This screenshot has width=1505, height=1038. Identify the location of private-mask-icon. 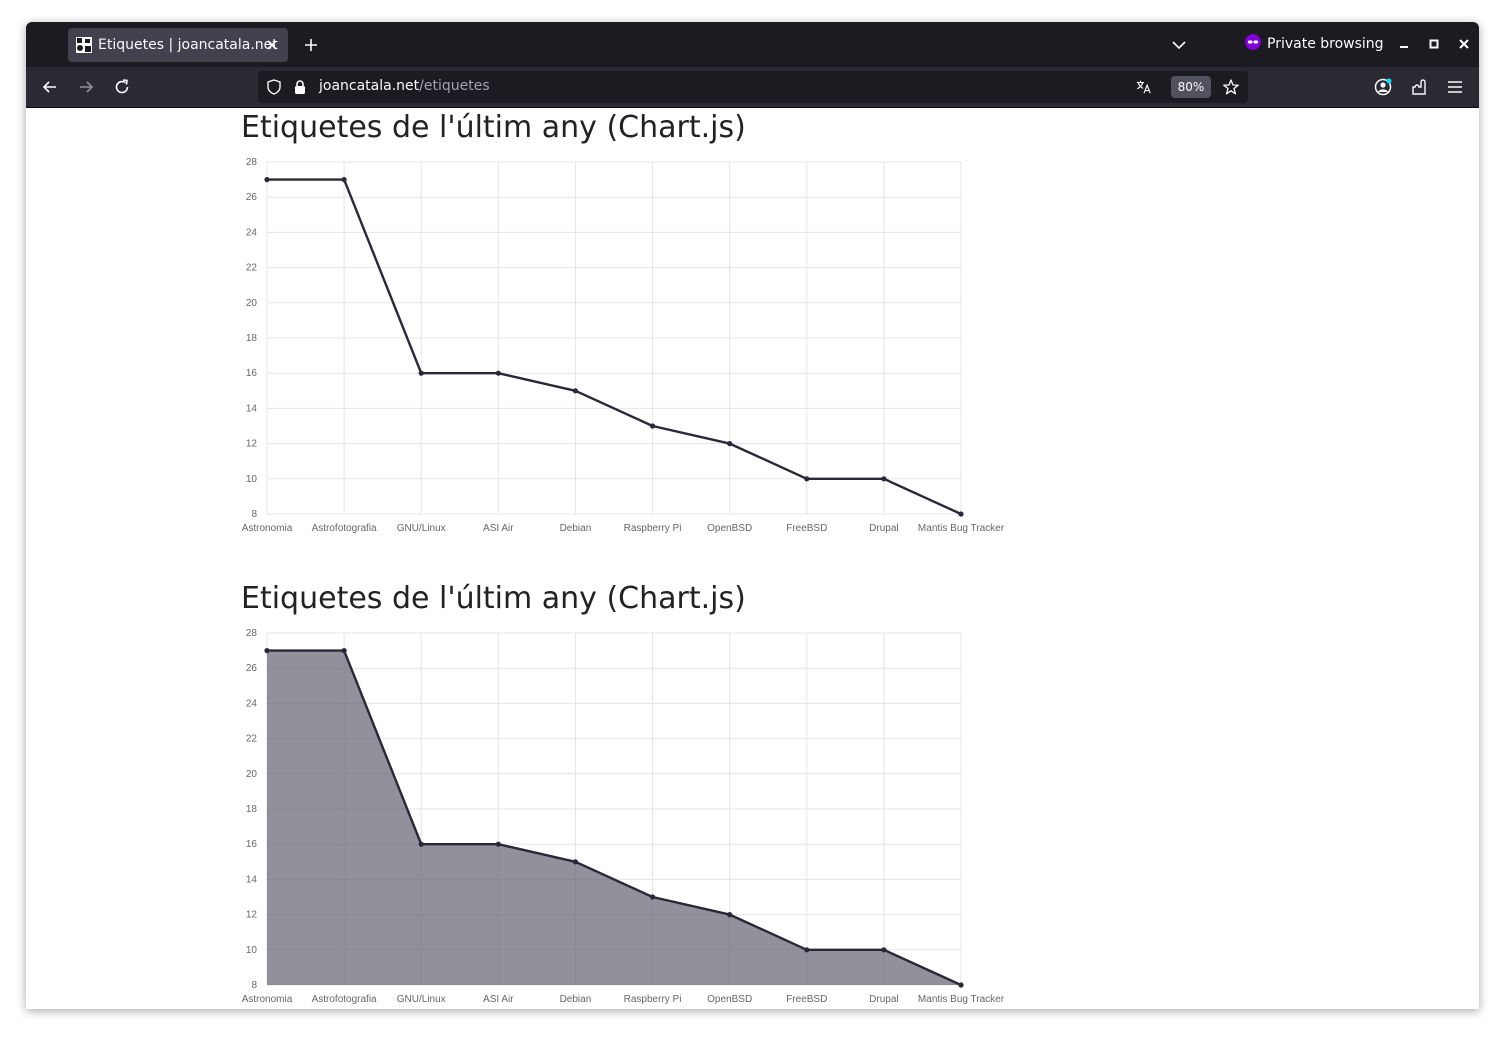
(1253, 44).